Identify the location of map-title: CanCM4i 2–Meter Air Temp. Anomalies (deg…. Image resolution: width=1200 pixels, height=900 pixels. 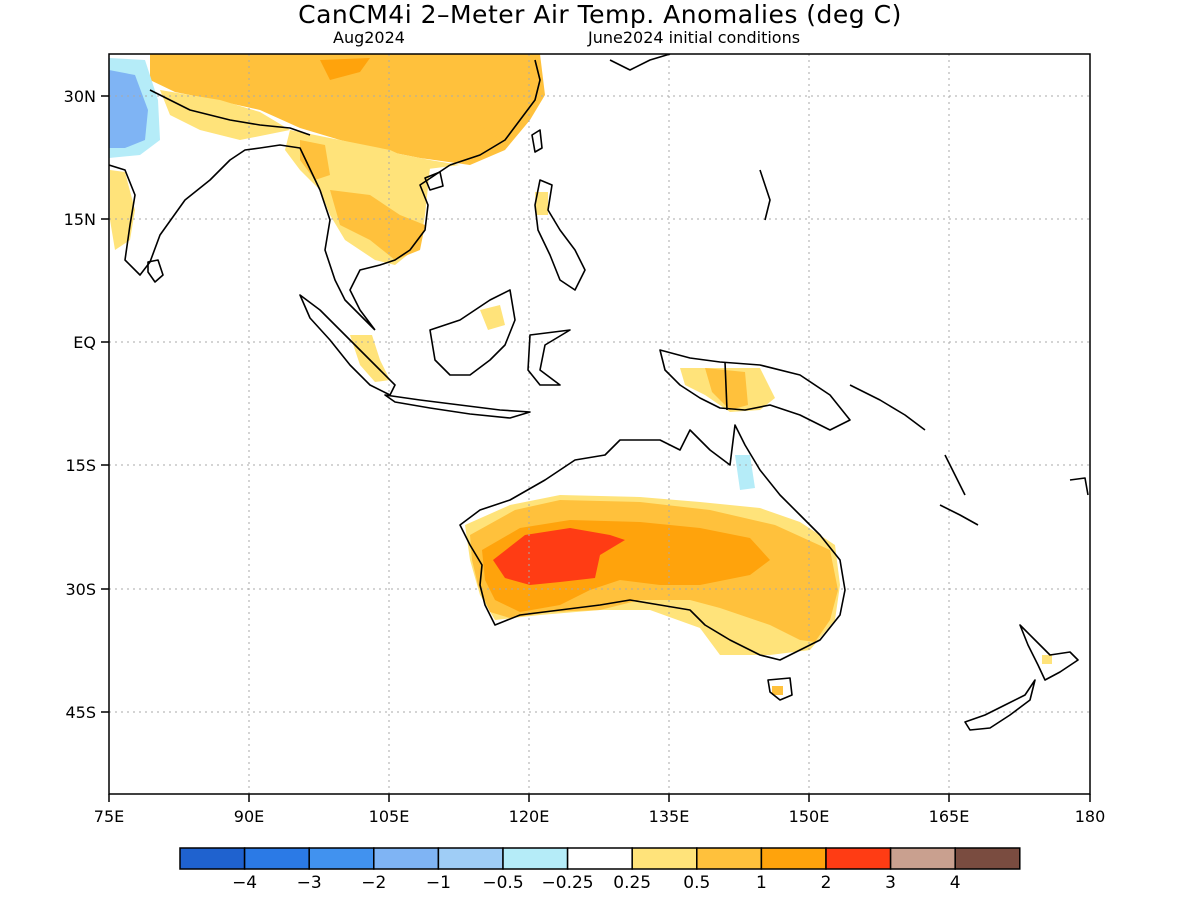
(600, 14).